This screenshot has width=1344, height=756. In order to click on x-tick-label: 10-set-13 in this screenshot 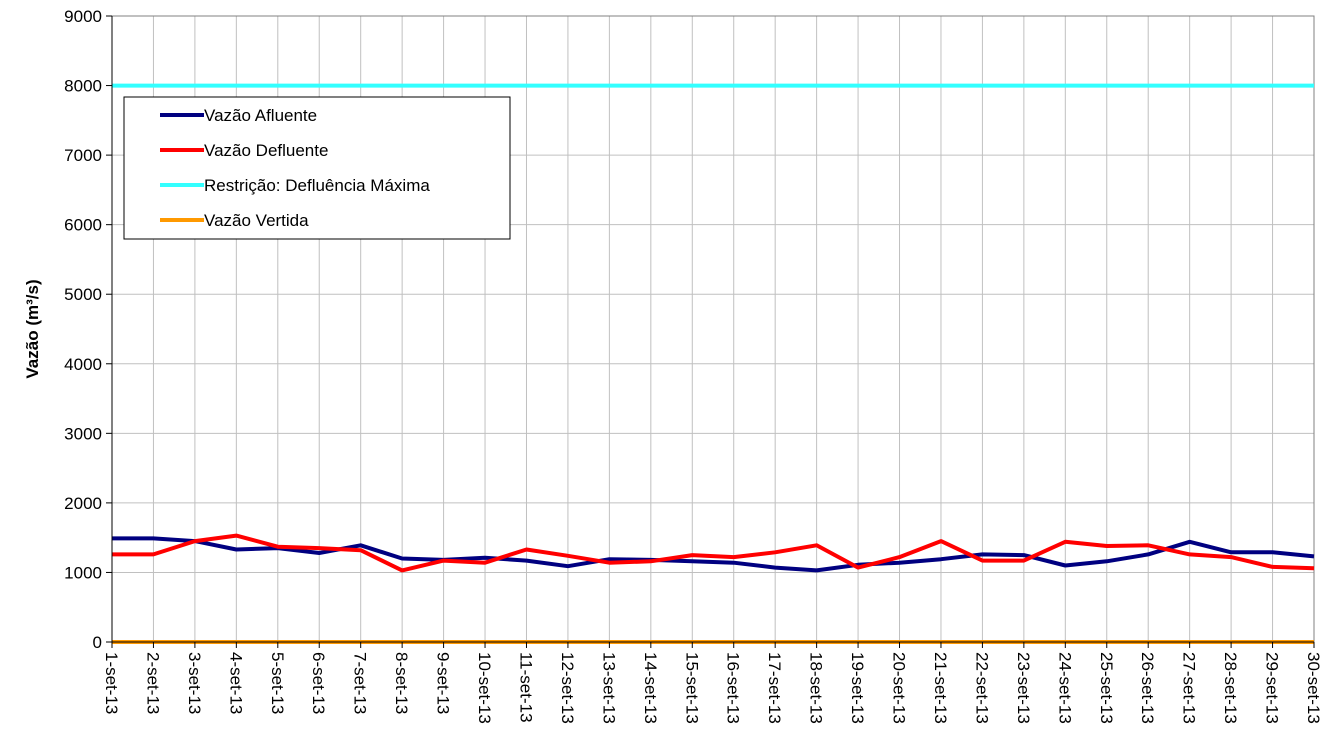, I will do `click(484, 688)`.